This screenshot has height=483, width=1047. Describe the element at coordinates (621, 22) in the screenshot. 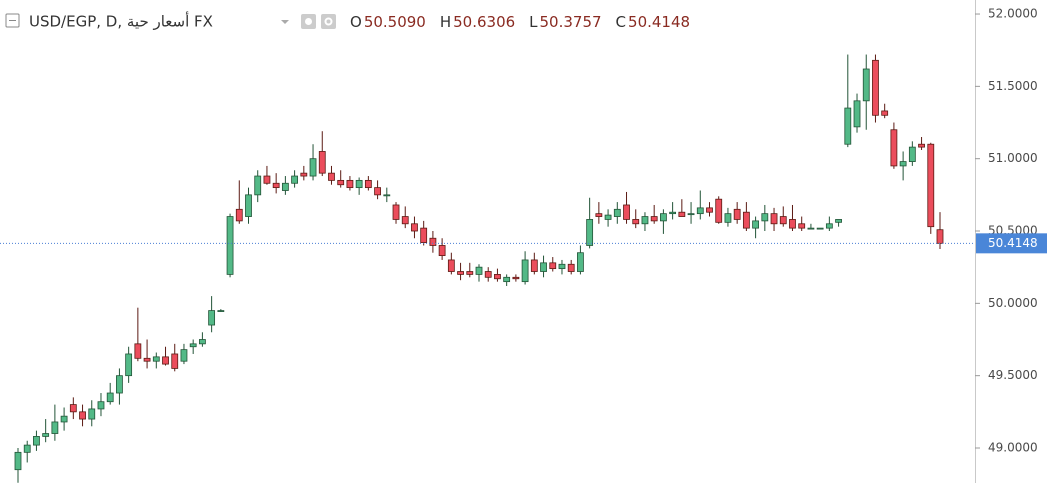

I see `close-label: C` at that location.